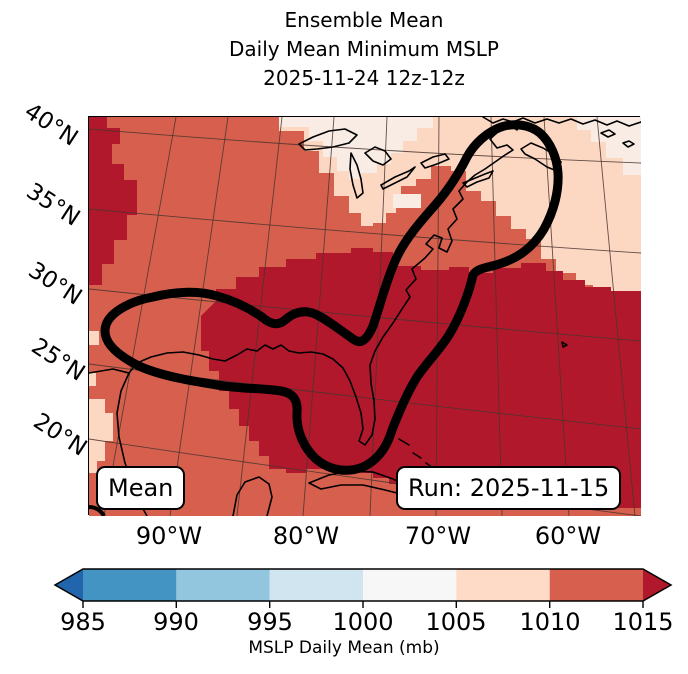  I want to click on run-annotation-text: Run: 2025-11-15, so click(509, 488).